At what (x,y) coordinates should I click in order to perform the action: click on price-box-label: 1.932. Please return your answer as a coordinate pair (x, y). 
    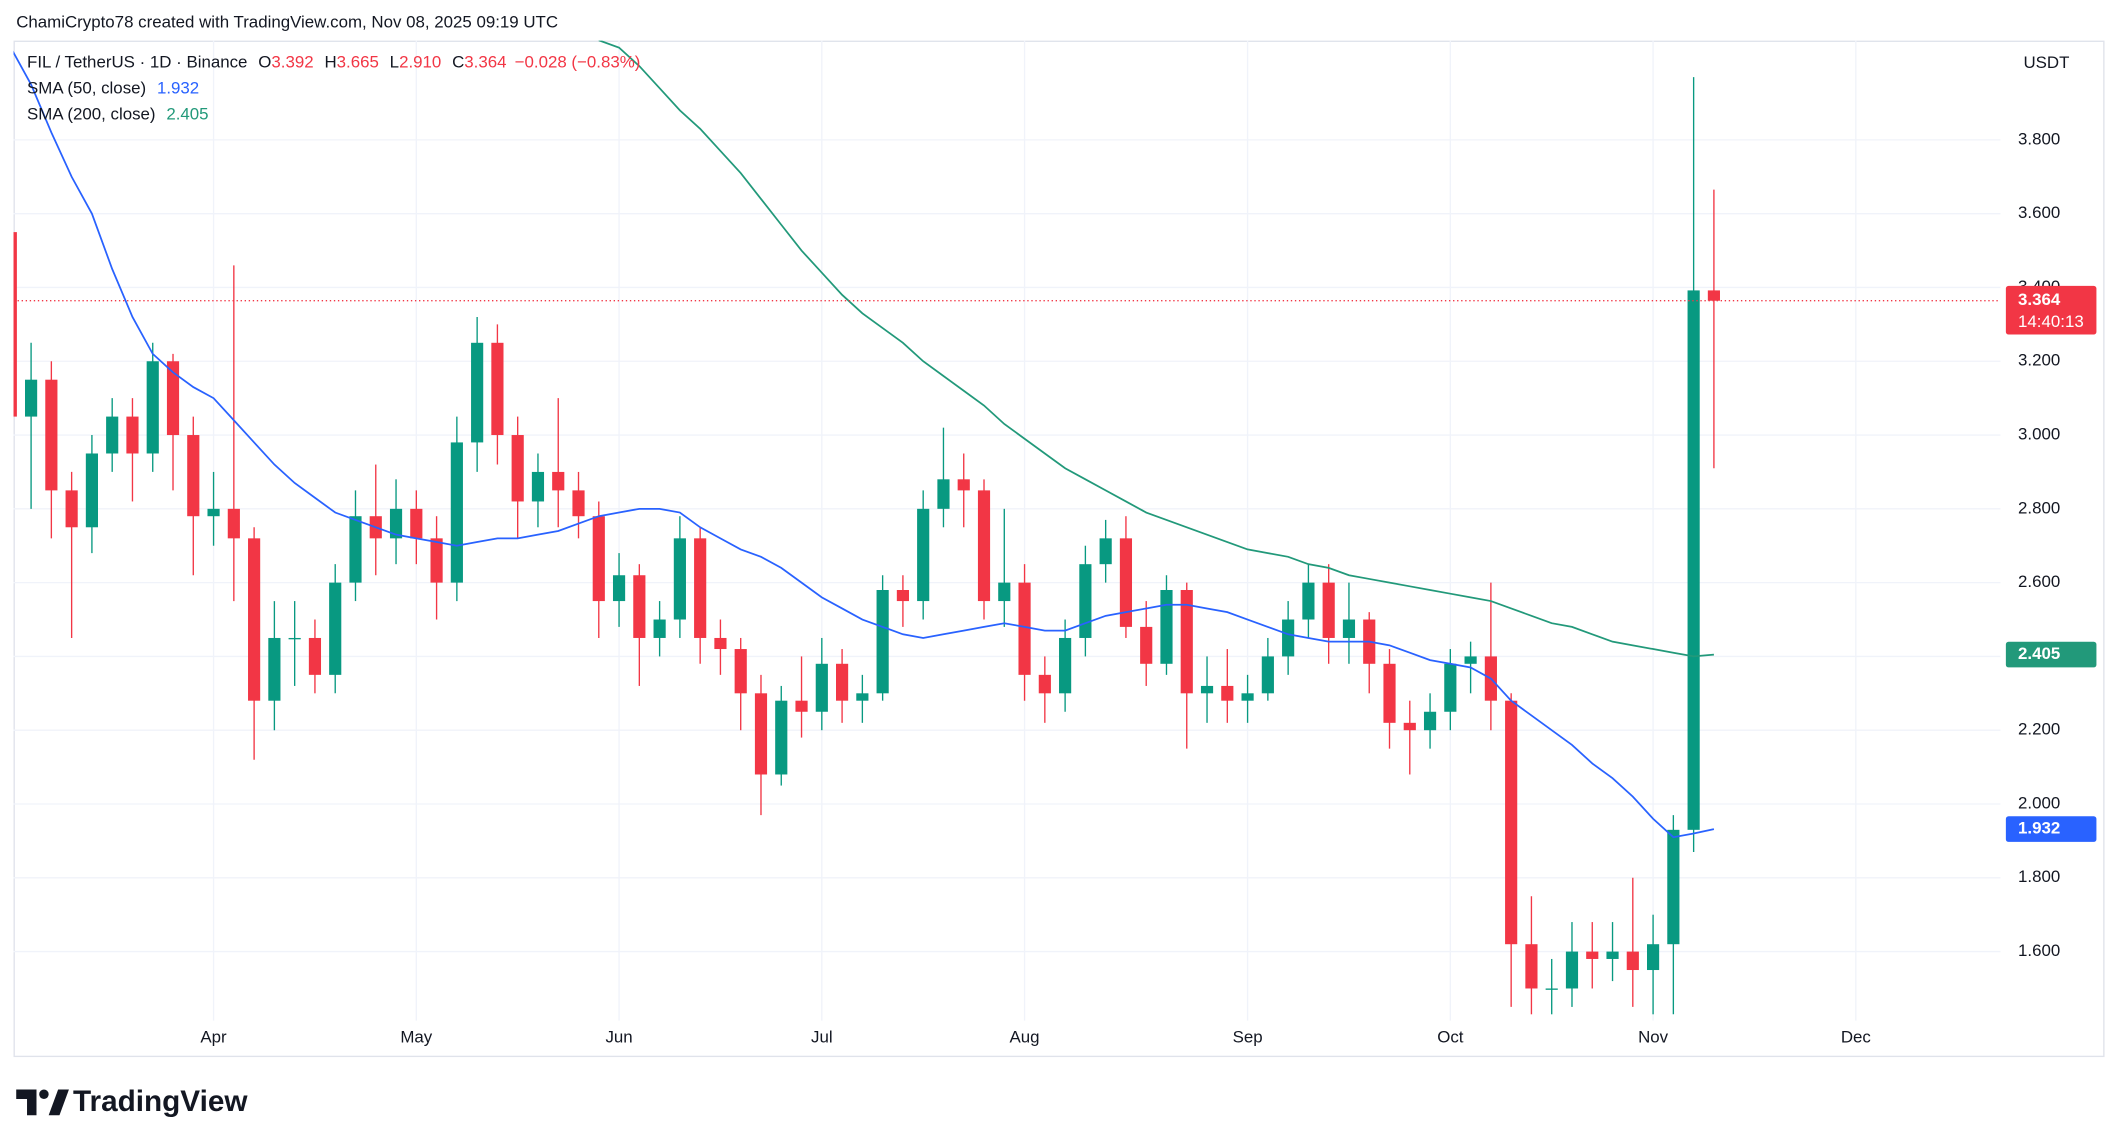
    Looking at the image, I should click on (2039, 828).